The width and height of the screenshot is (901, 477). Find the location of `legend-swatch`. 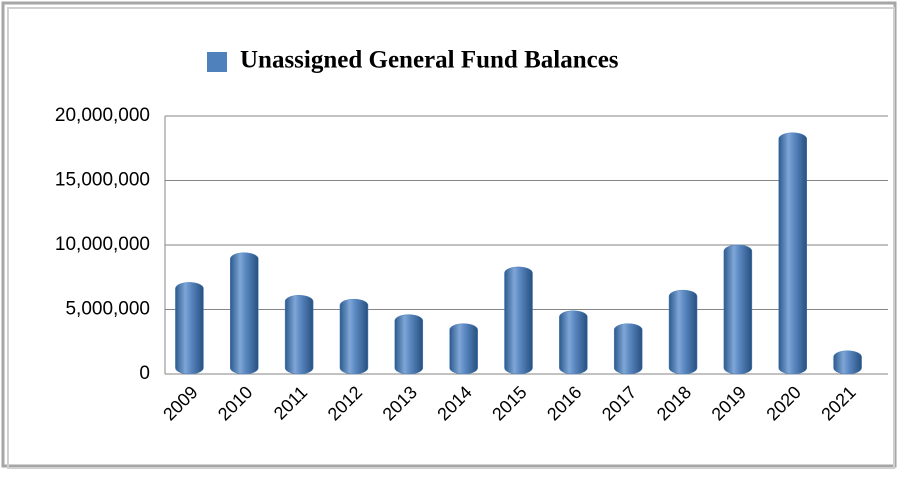

legend-swatch is located at coordinates (217, 62).